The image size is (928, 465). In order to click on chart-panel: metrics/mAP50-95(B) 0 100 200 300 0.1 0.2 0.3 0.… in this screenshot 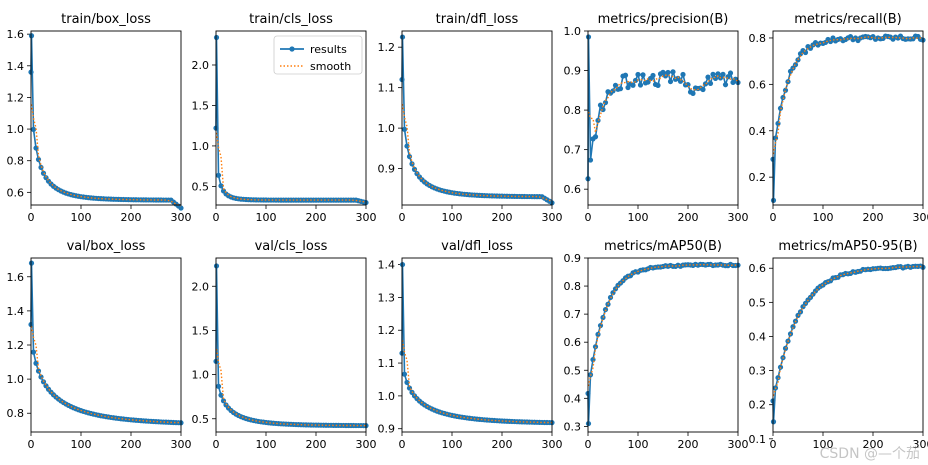, I will do `click(838, 345)`.